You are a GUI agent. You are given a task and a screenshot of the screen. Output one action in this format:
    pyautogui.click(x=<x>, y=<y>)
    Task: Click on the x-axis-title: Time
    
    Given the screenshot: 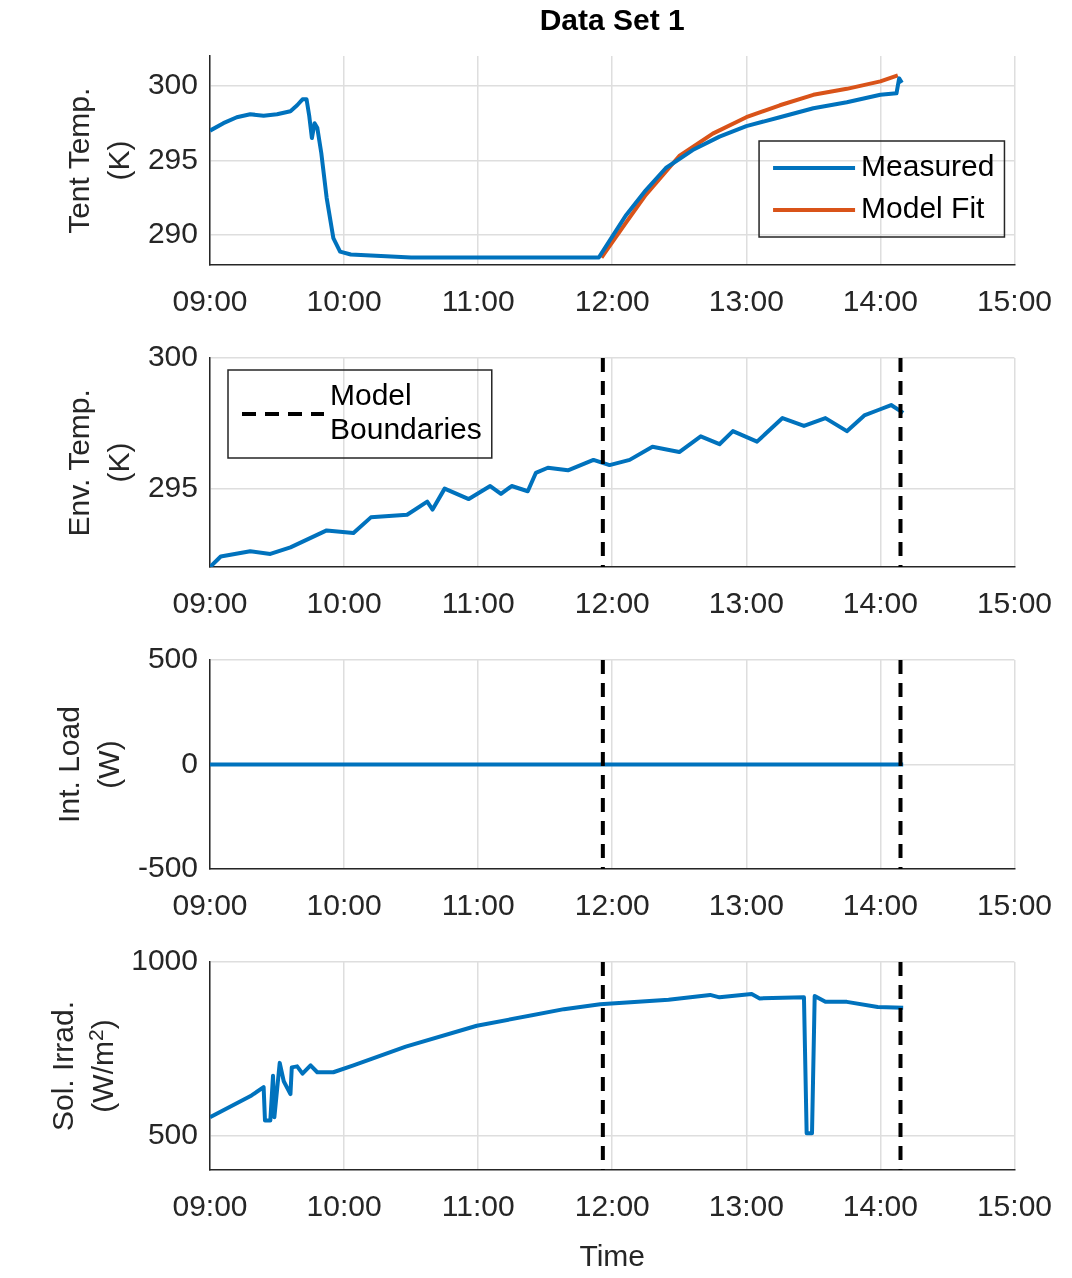 What is the action you would take?
    pyautogui.click(x=612, y=1256)
    